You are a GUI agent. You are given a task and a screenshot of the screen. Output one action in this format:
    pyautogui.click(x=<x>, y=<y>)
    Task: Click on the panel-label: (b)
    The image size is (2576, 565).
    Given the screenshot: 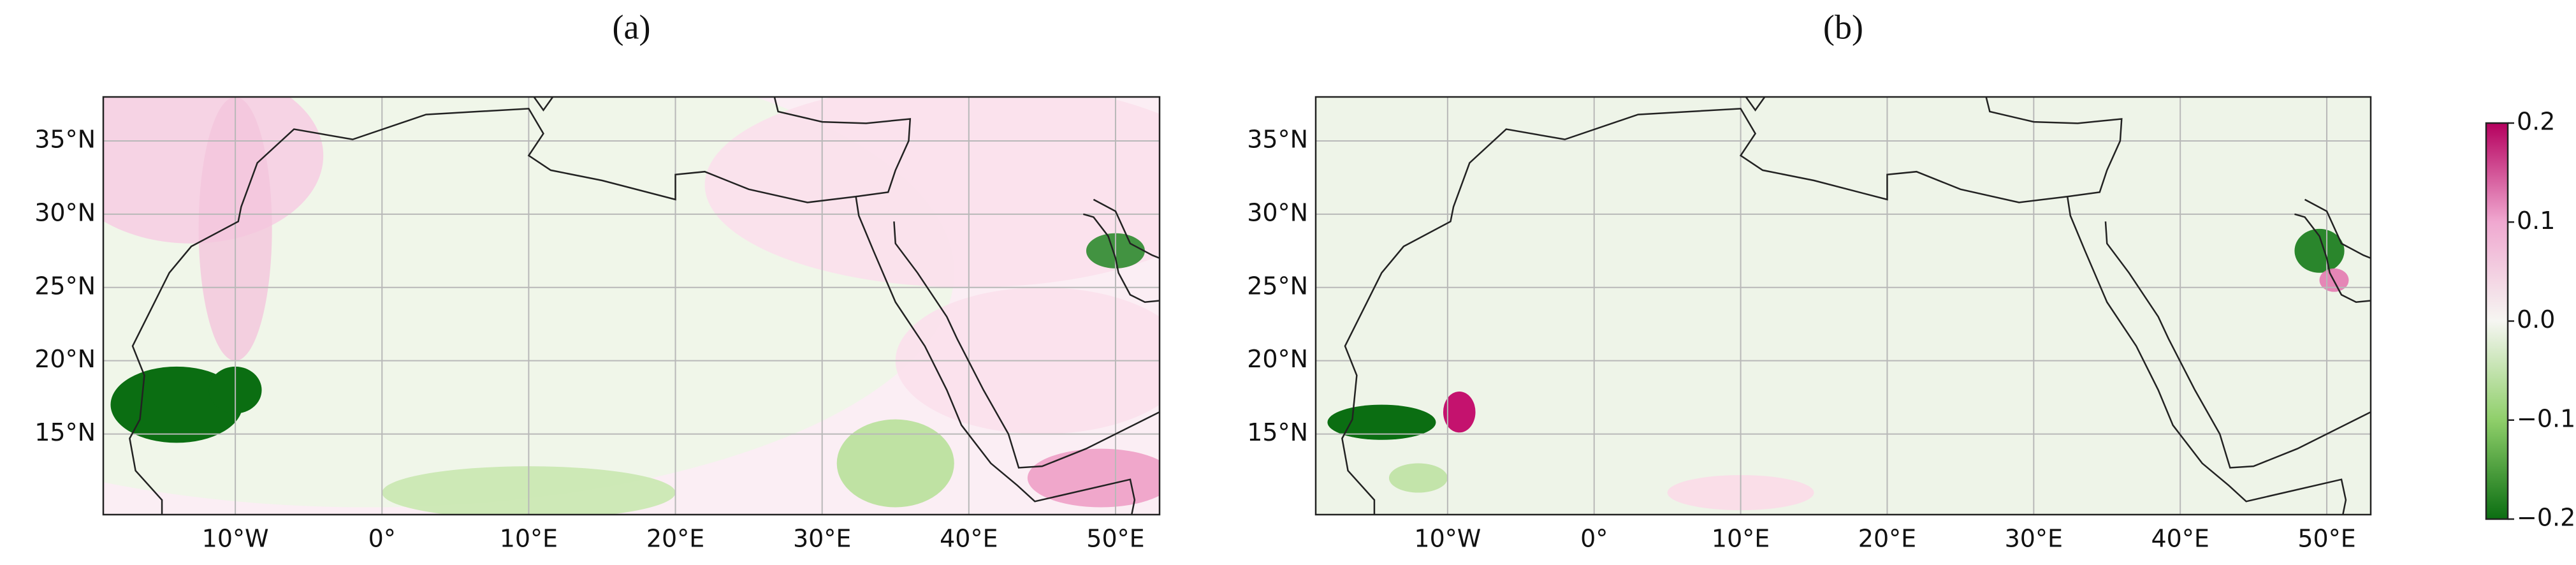 What is the action you would take?
    pyautogui.click(x=1843, y=27)
    